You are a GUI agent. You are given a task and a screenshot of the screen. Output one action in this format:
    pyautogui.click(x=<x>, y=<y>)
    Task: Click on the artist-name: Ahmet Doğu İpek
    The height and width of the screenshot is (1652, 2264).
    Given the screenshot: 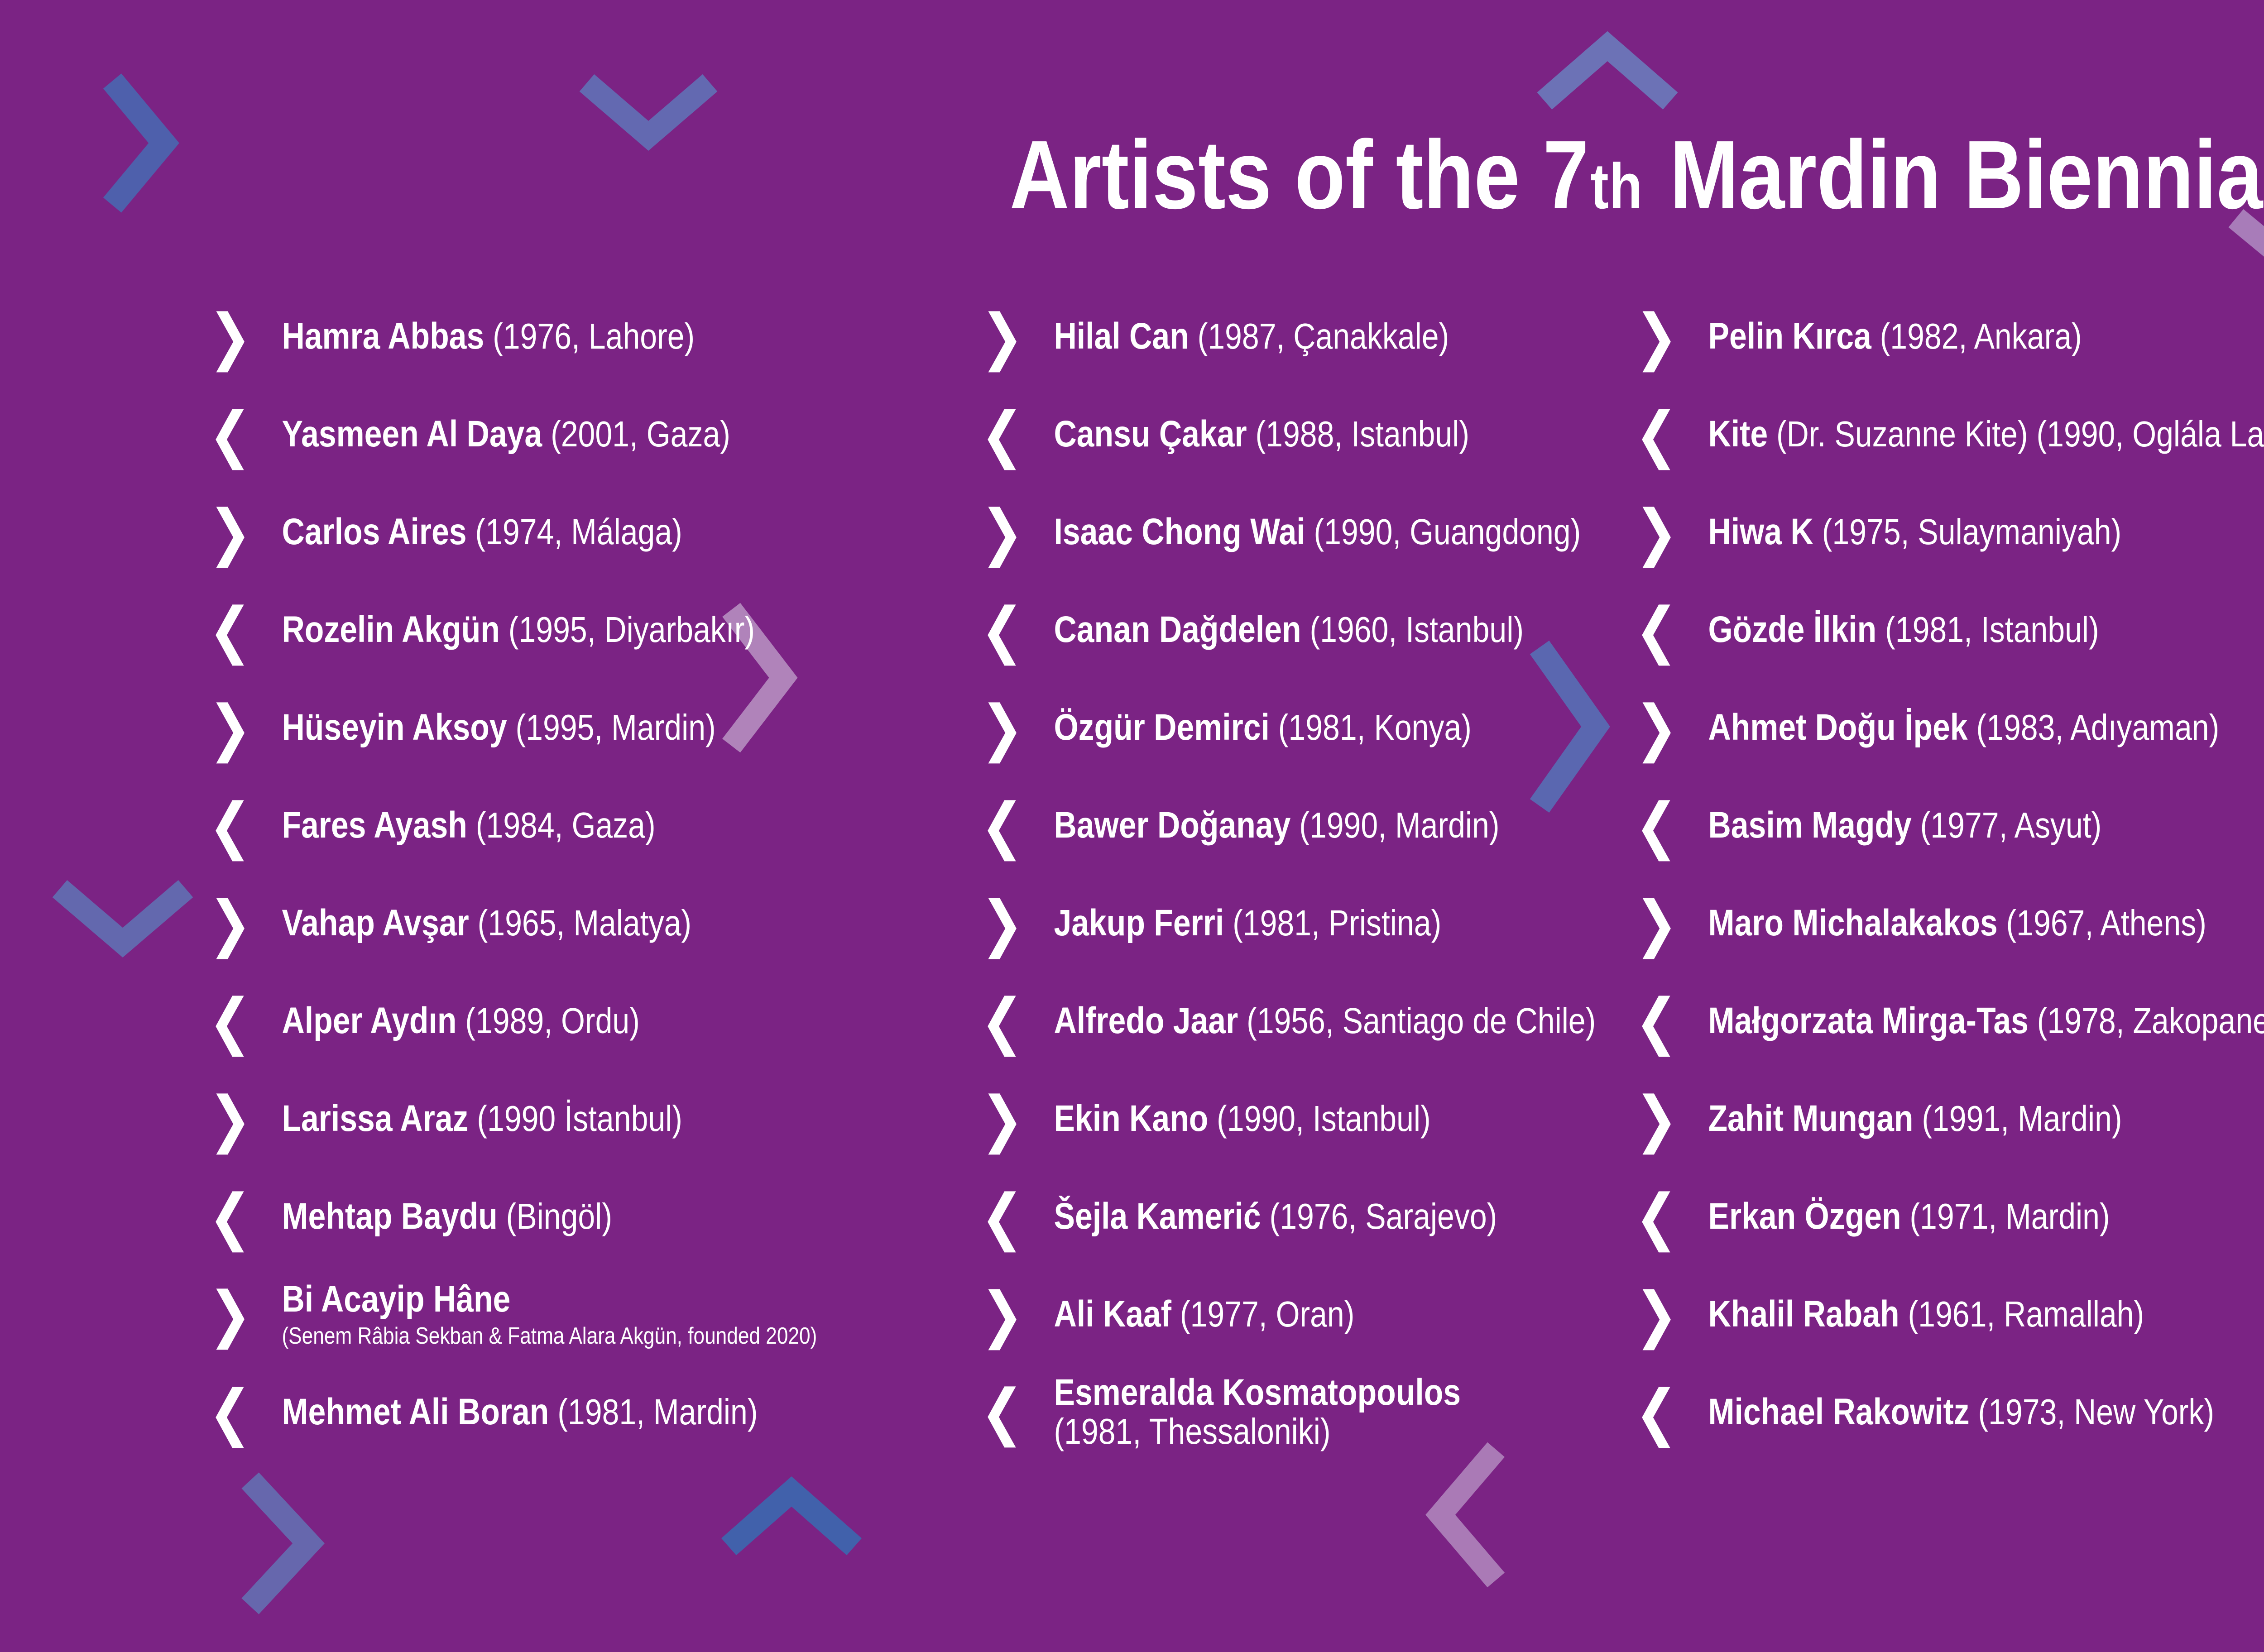 What is the action you would take?
    pyautogui.click(x=1838, y=727)
    